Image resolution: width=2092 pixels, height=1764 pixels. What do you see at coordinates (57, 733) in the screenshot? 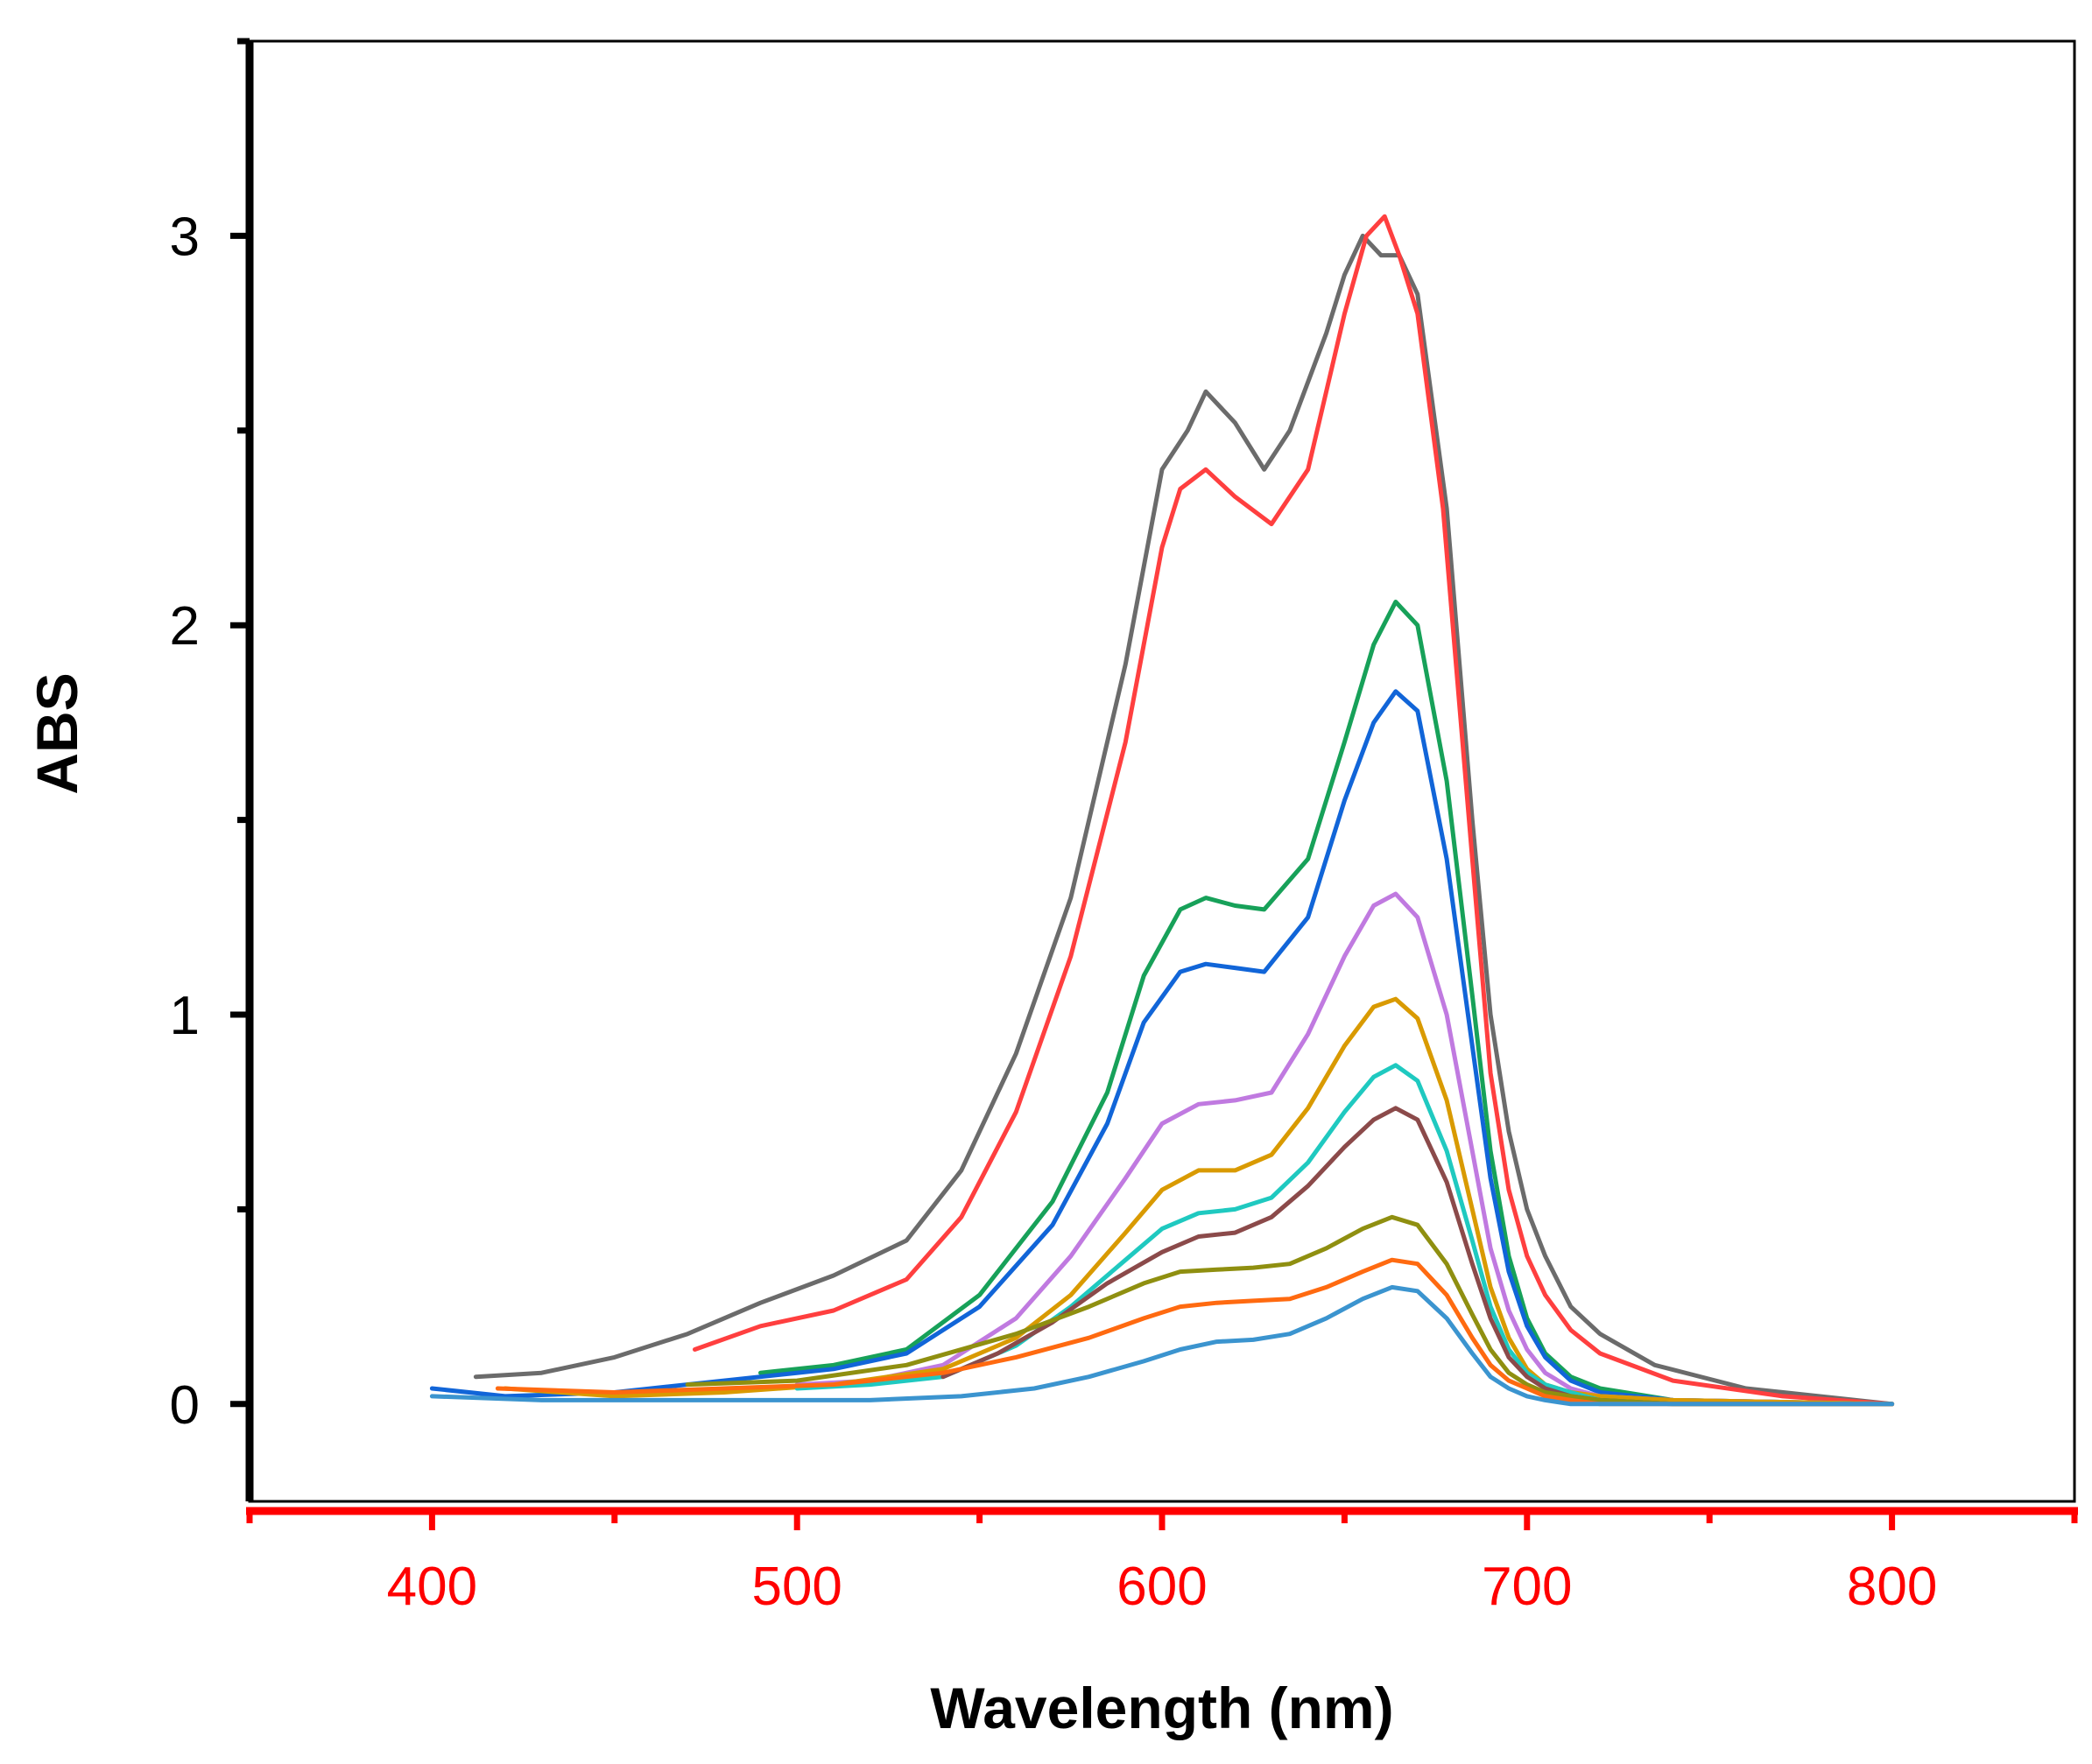
I see `y-axis-title: ABS` at bounding box center [57, 733].